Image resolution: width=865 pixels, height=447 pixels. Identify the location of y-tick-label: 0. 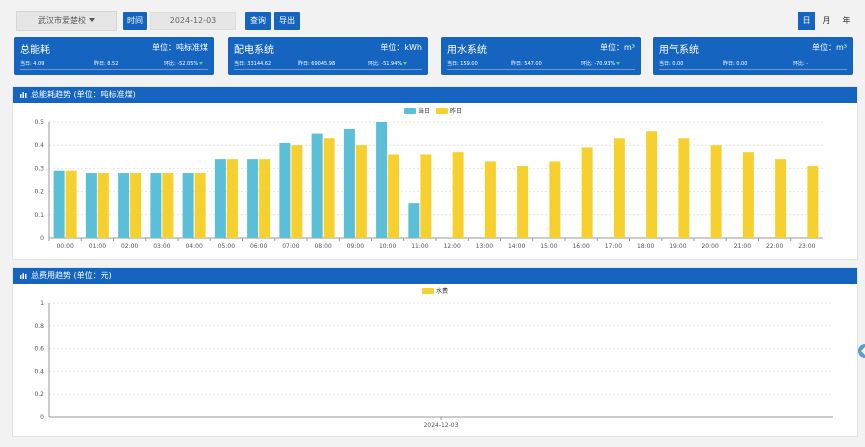
(42, 238).